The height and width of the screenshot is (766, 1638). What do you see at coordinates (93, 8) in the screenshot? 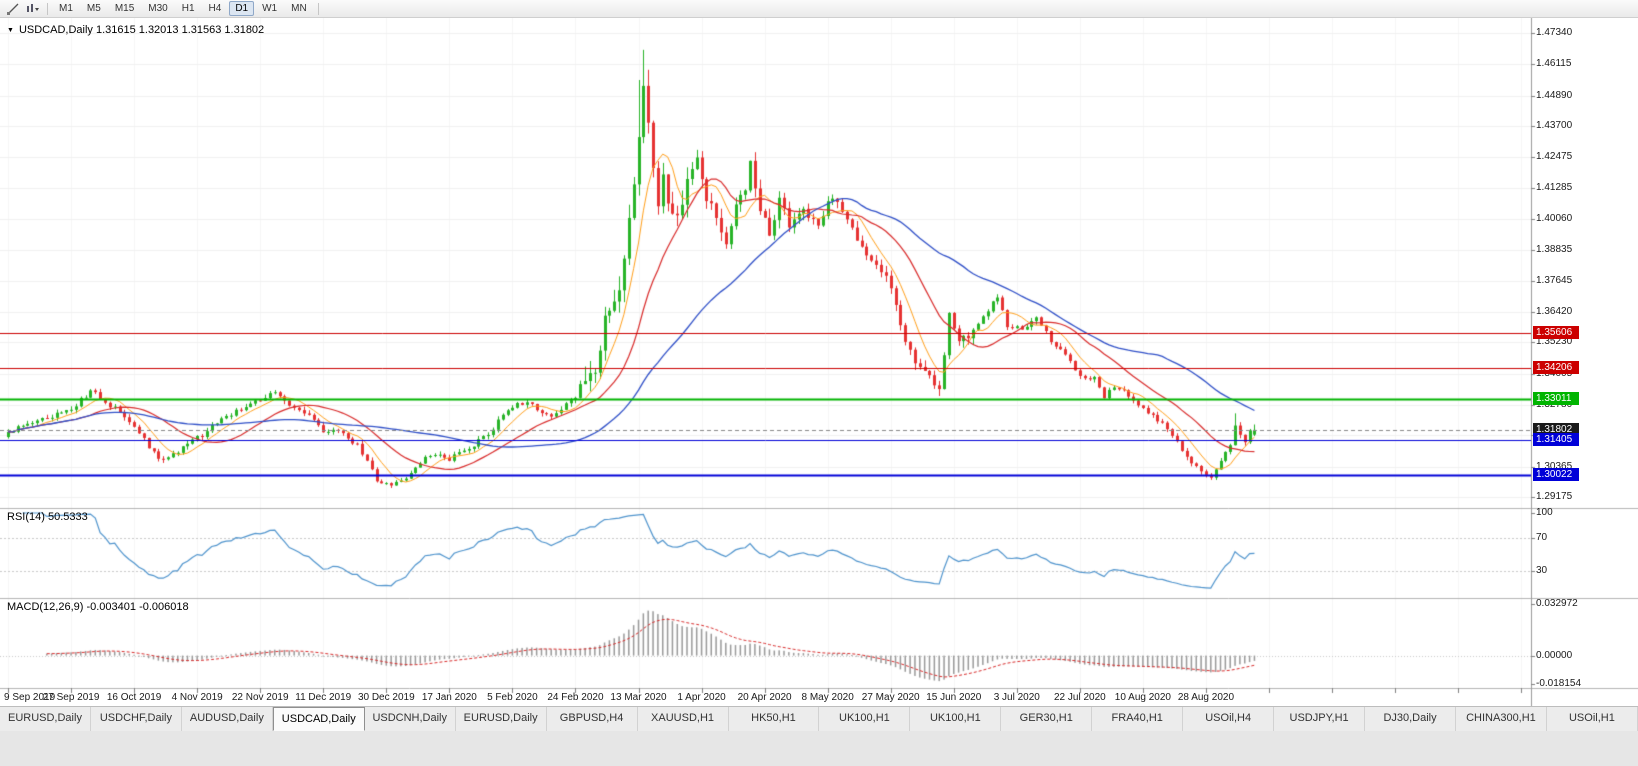
I see `timeframe-button-m5: M5` at bounding box center [93, 8].